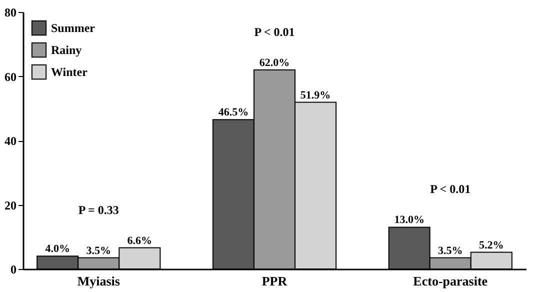  Describe the element at coordinates (13, 269) in the screenshot. I see `y-tick-label: 0` at that location.